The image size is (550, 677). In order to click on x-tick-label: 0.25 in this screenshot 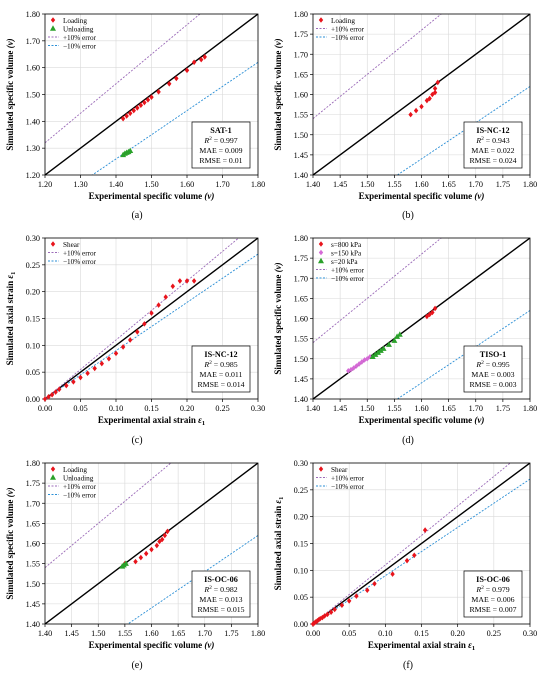, I will do `click(222, 408)`.